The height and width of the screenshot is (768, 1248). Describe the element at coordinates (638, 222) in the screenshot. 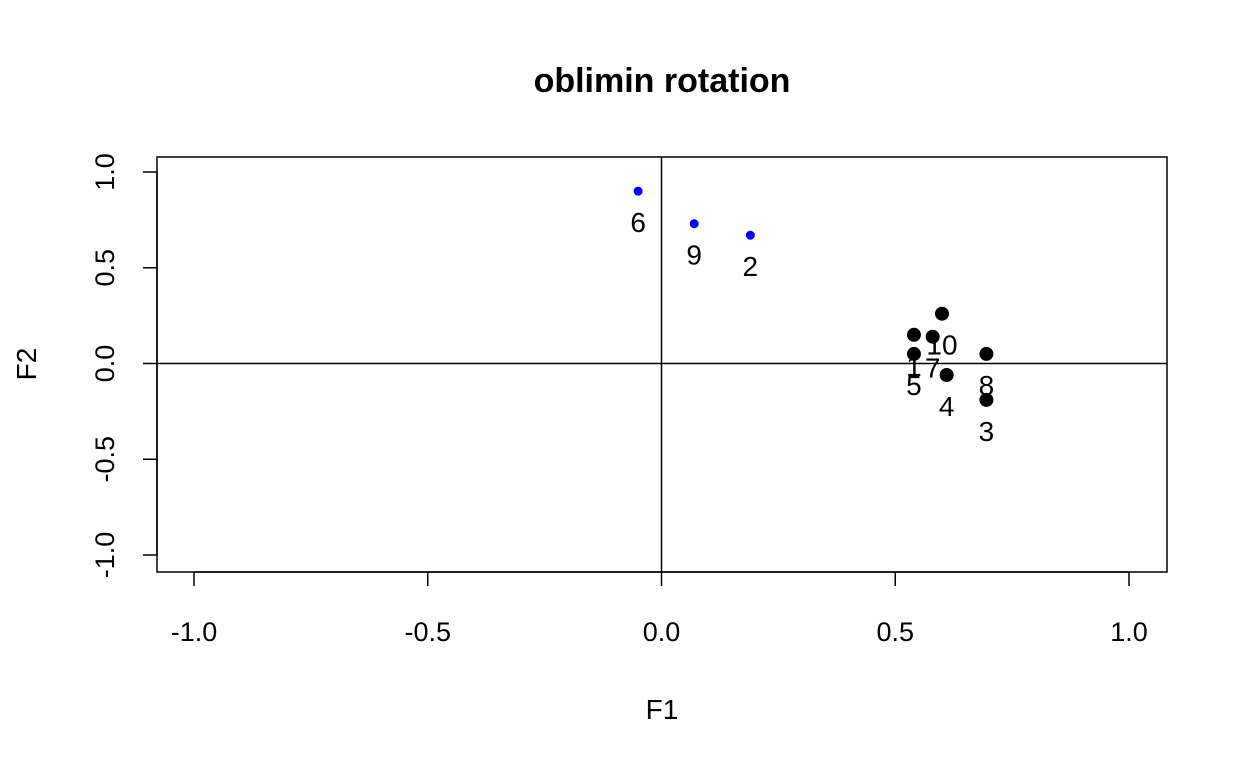

I see `point-label-6: 6` at that location.